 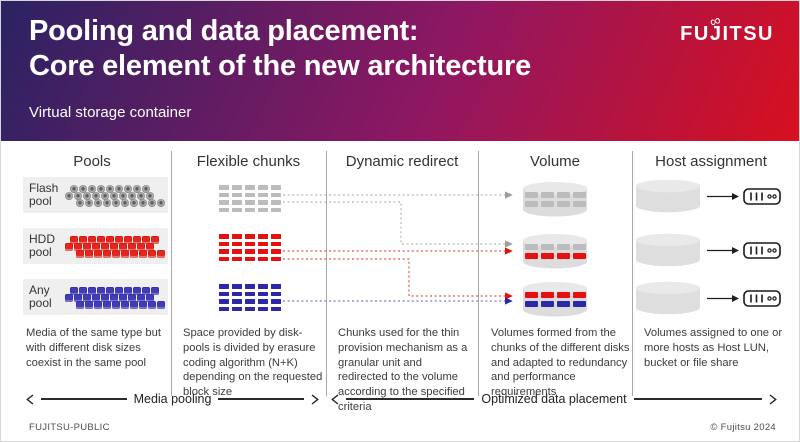 I want to click on hdd-pool-box: HDD pool, so click(x=95, y=246).